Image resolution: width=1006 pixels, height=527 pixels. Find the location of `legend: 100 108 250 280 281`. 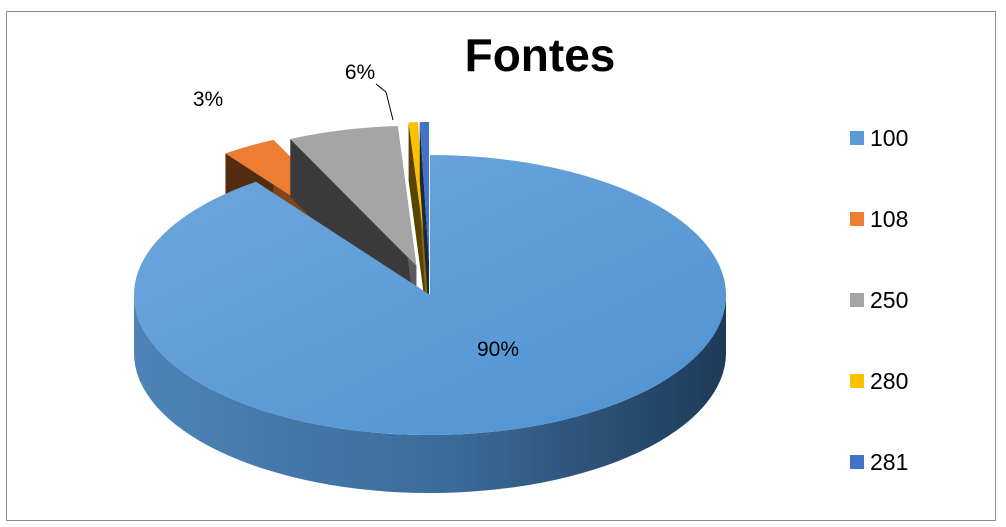

legend: 100 108 250 280 281 is located at coordinates (915, 324).